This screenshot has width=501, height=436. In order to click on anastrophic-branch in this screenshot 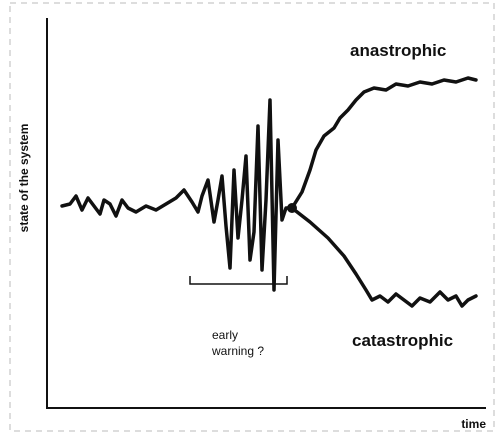, I will do `click(384, 143)`.